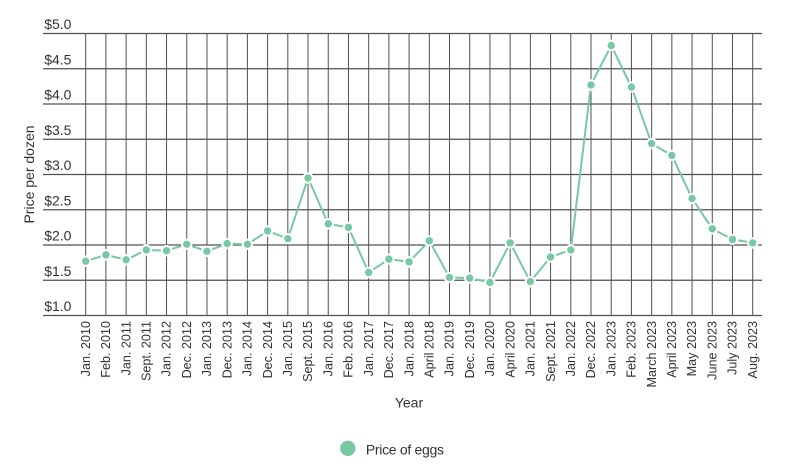 This screenshot has height=474, width=800. I want to click on svg-text: Jan. 2015, so click(288, 348).